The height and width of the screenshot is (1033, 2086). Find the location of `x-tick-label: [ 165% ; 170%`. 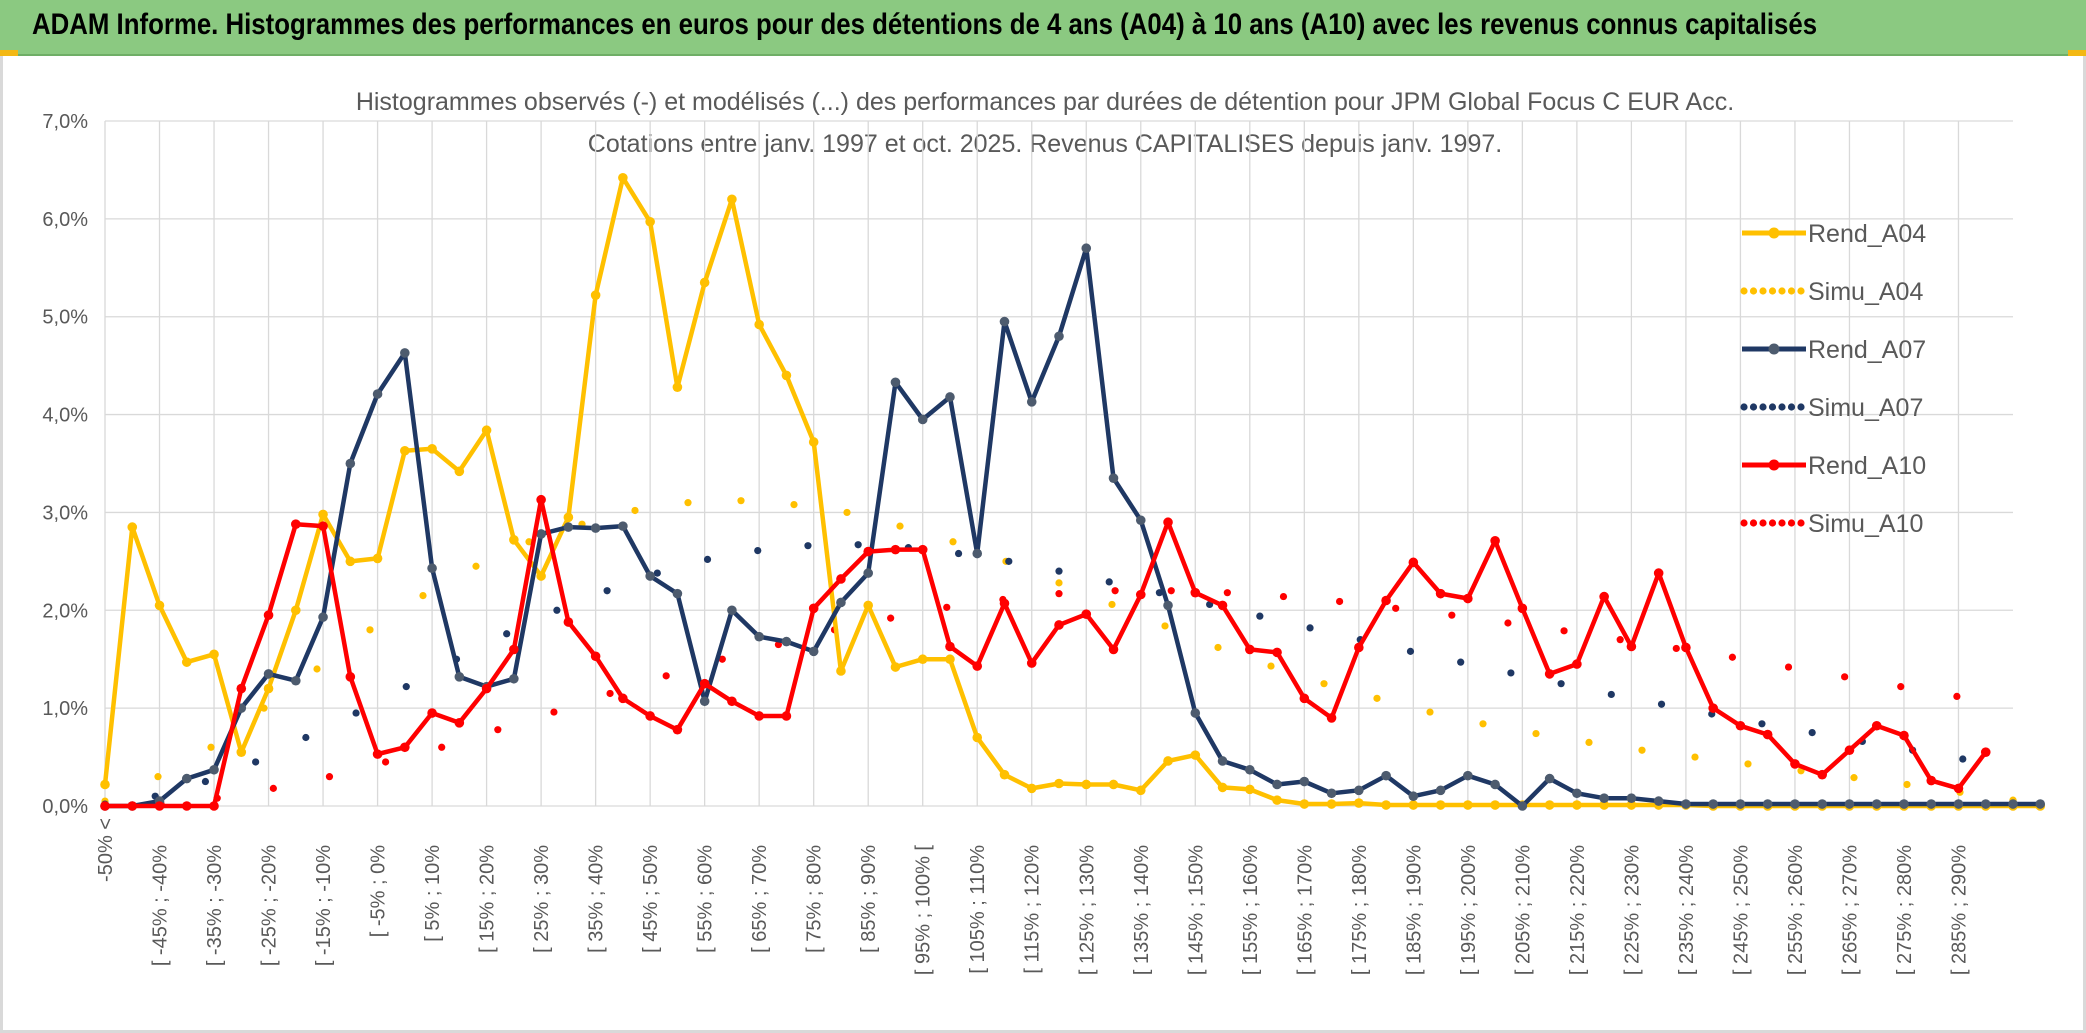

x-tick-label: [ 165% ; 170% is located at coordinates (1305, 910).